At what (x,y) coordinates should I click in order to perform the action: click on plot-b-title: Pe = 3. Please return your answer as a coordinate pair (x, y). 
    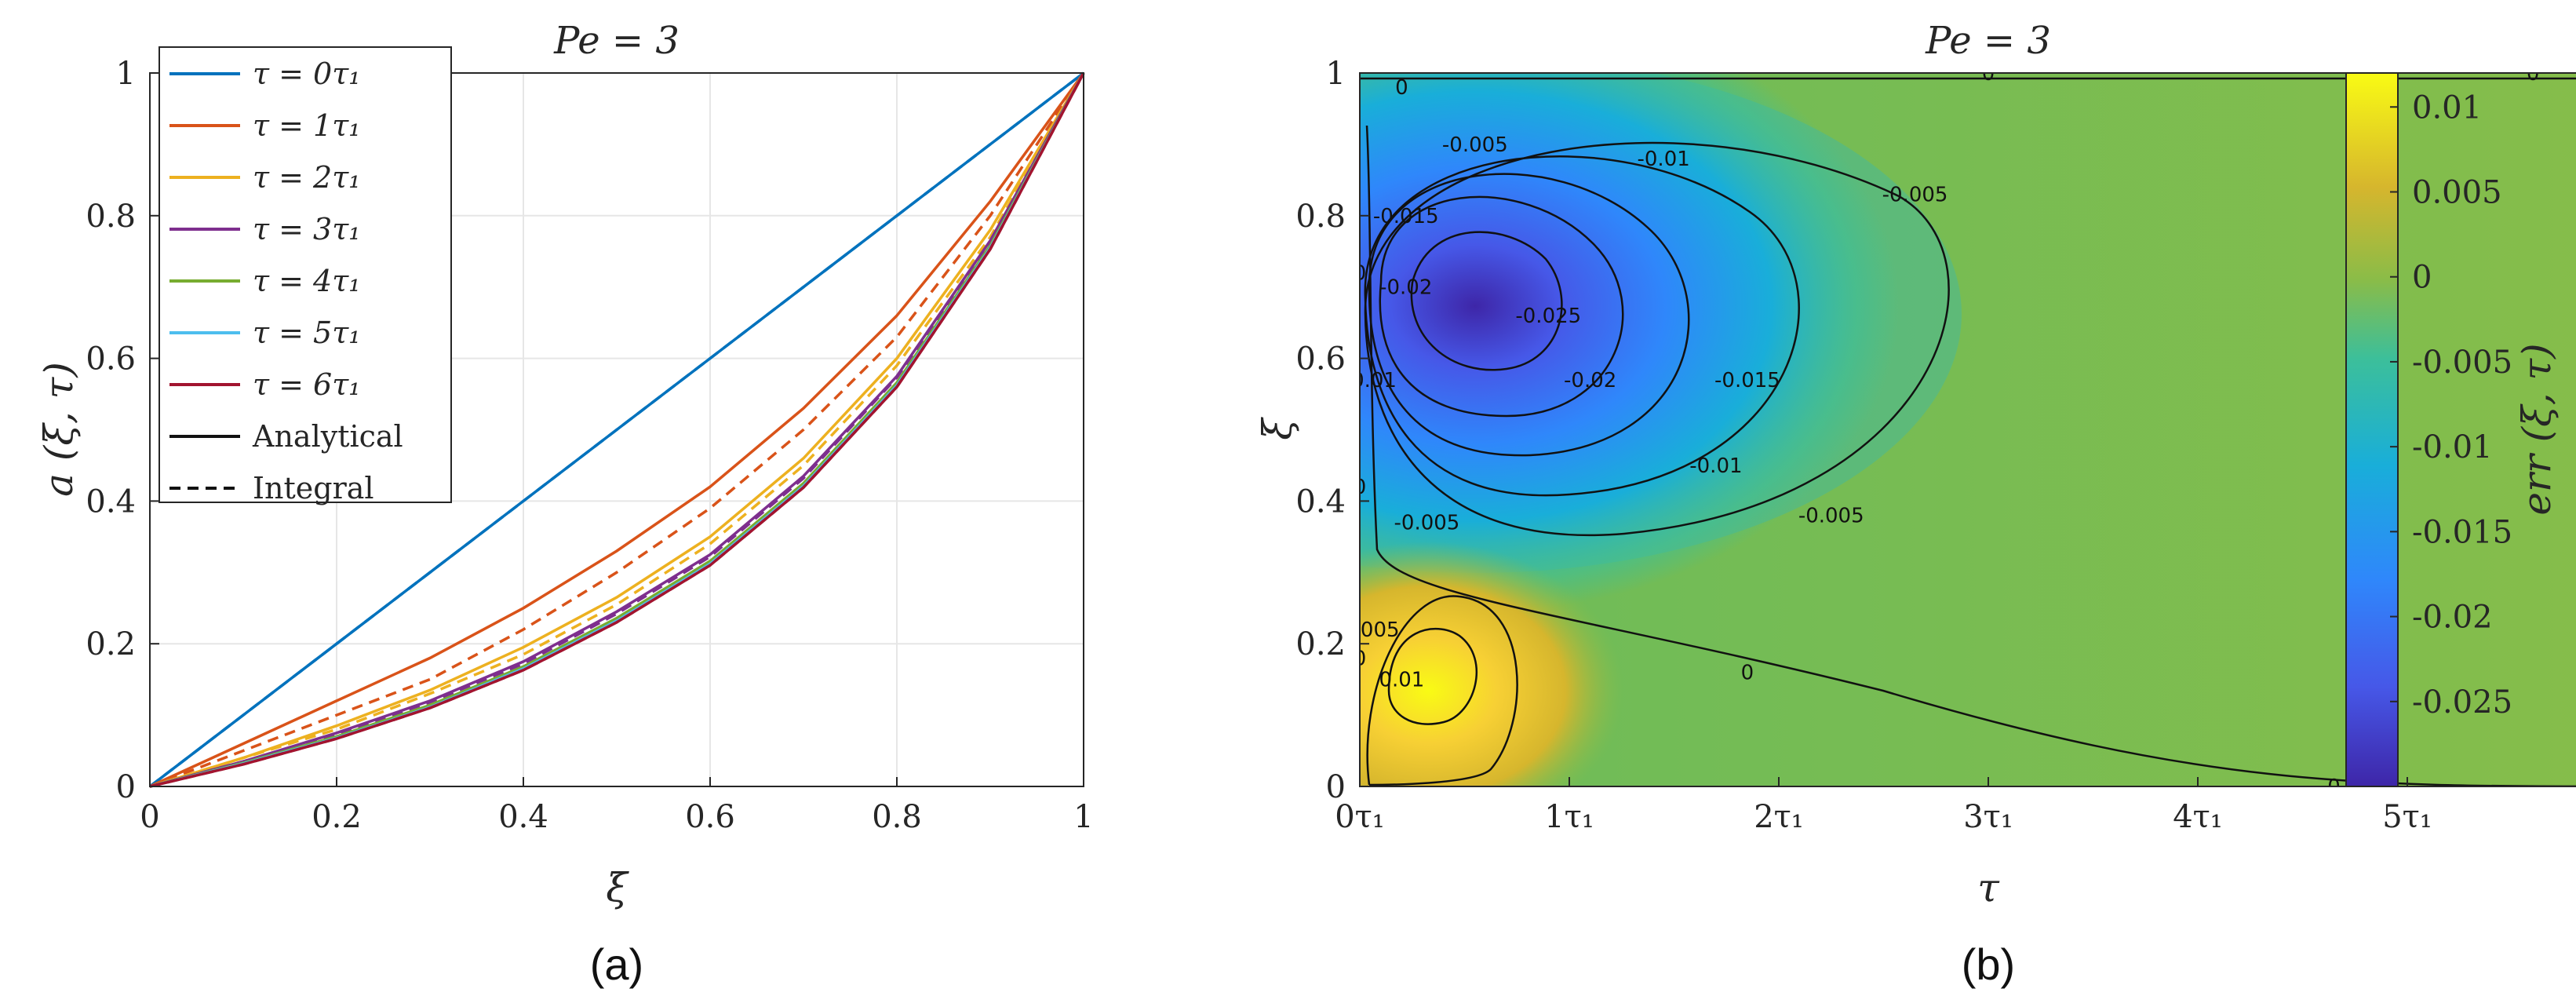
    Looking at the image, I should click on (1988, 41).